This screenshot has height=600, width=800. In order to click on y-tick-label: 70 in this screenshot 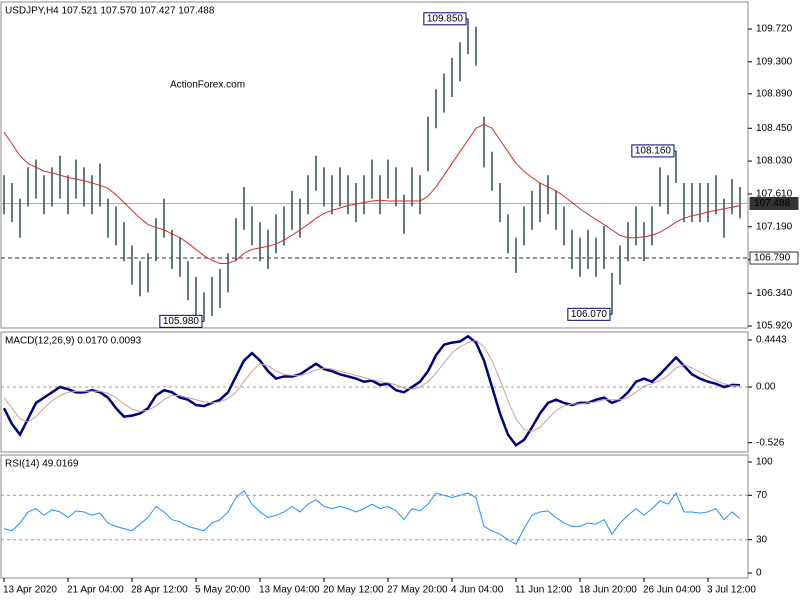, I will do `click(762, 495)`.